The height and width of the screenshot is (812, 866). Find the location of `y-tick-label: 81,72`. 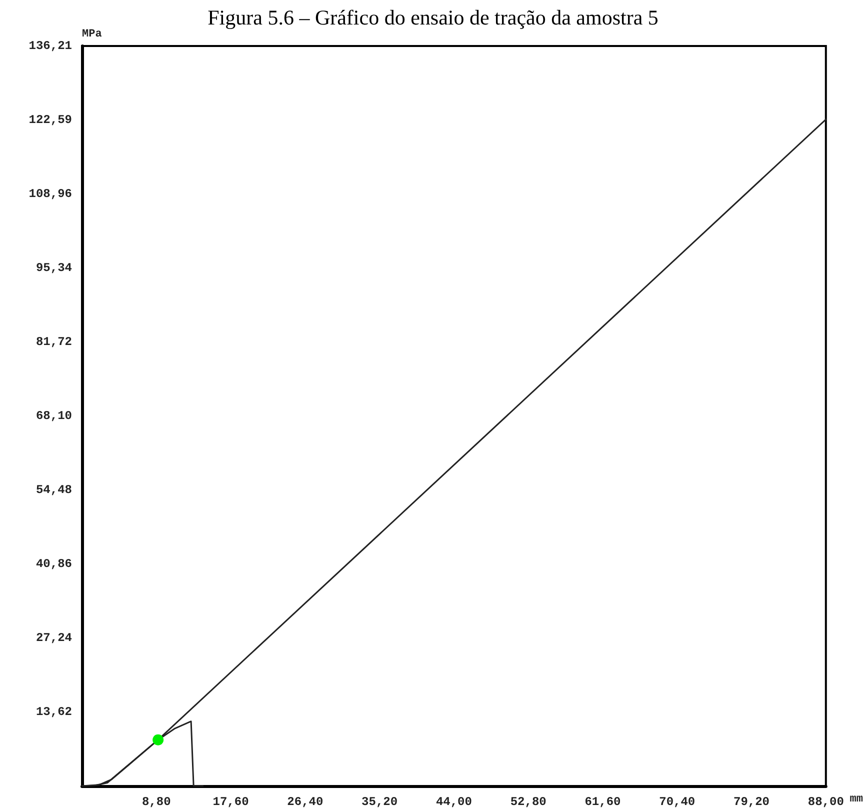

y-tick-label: 81,72 is located at coordinates (54, 342).